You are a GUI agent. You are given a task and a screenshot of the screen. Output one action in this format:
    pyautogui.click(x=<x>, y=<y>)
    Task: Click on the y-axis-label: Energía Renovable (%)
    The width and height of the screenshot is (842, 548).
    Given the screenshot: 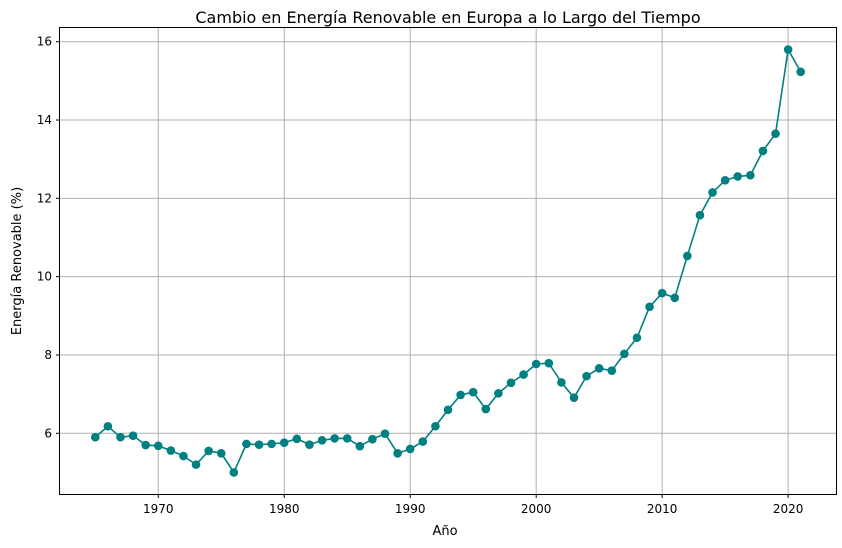 What is the action you would take?
    pyautogui.click(x=17, y=261)
    